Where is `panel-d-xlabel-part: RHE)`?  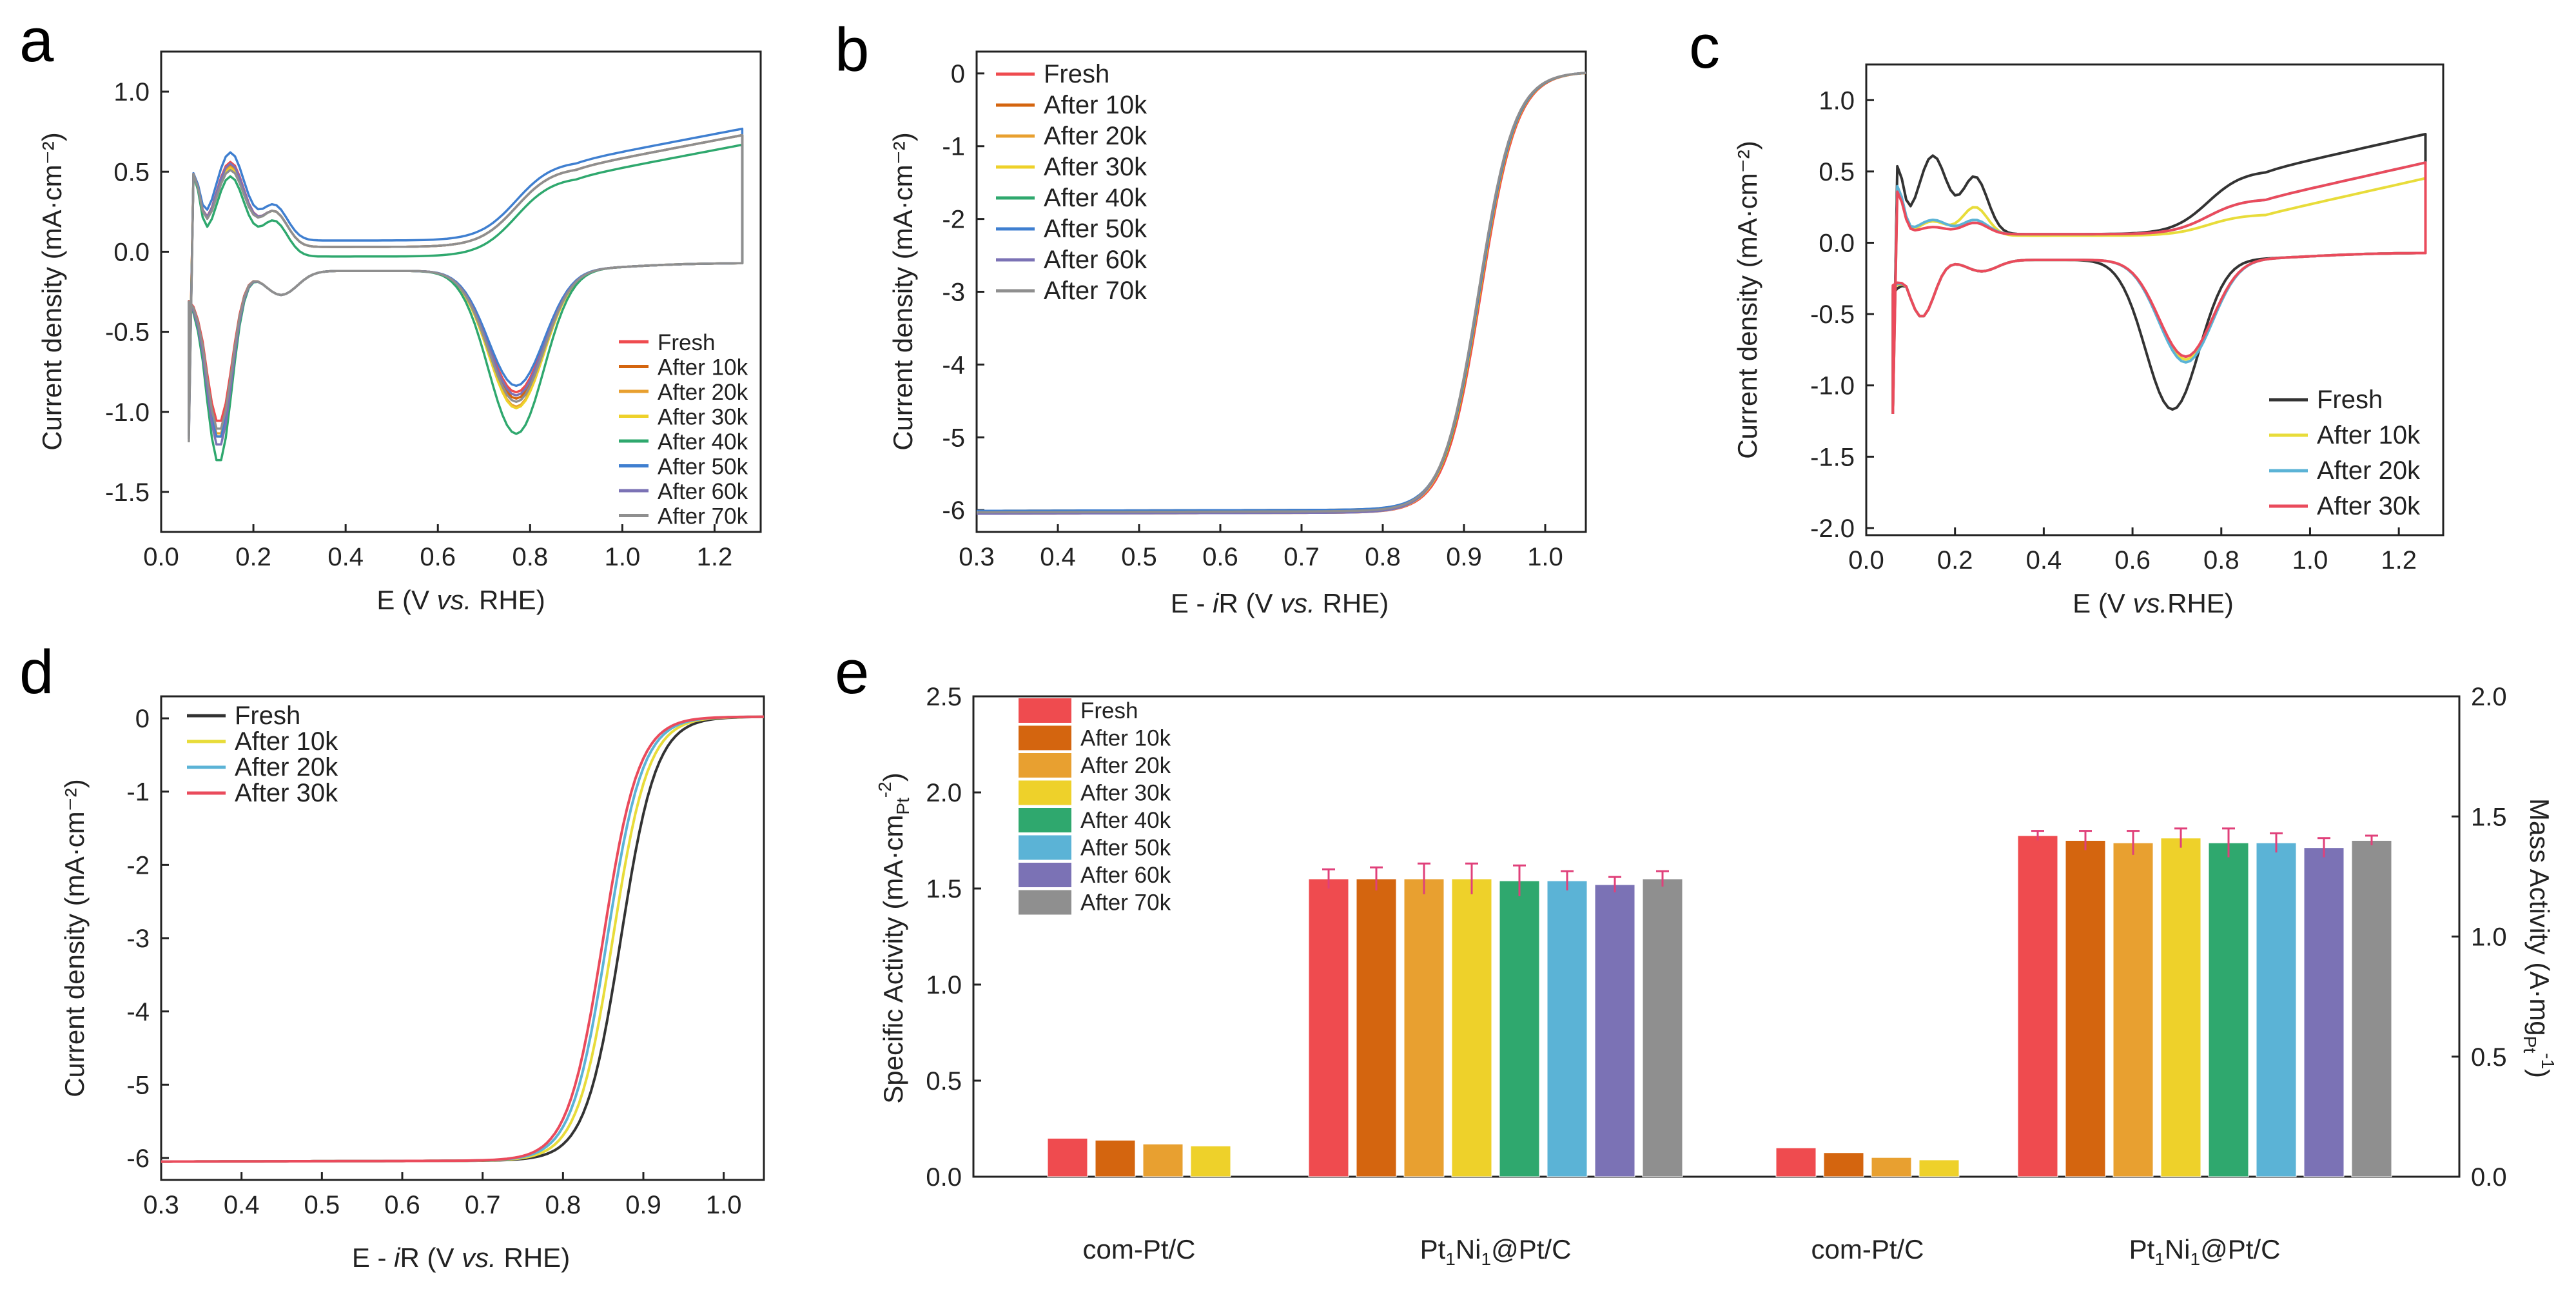
panel-d-xlabel-part: RHE) is located at coordinates (533, 1257).